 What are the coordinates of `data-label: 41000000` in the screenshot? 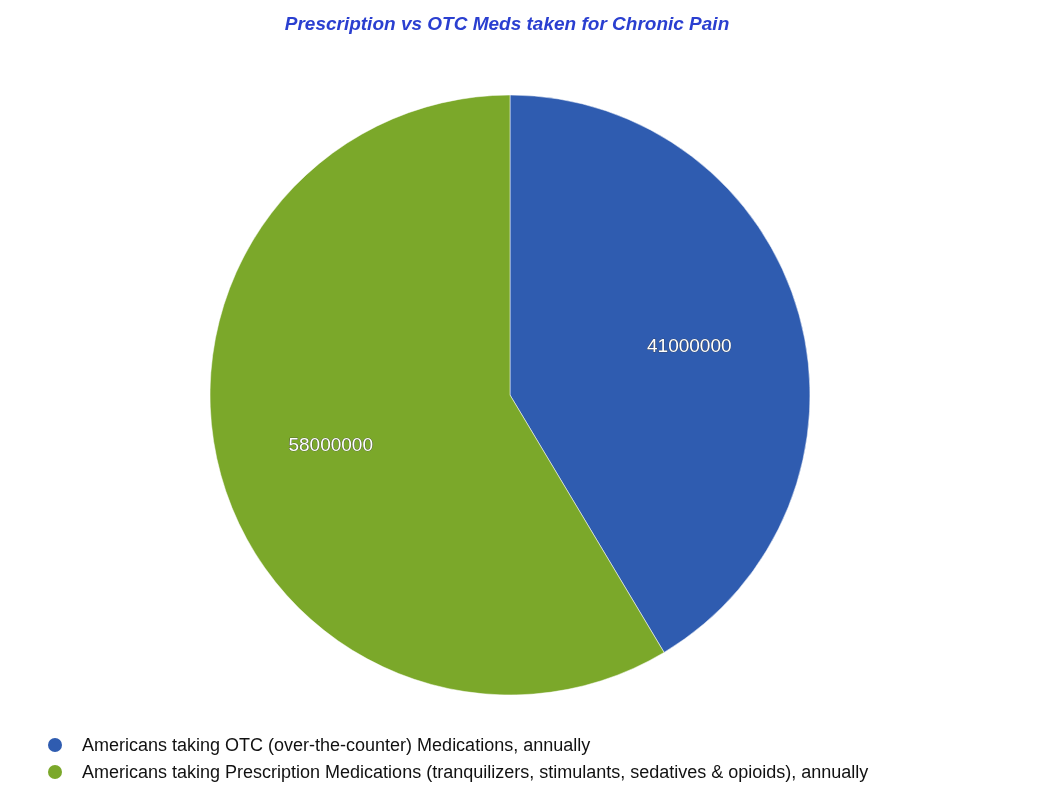 It's located at (689, 345).